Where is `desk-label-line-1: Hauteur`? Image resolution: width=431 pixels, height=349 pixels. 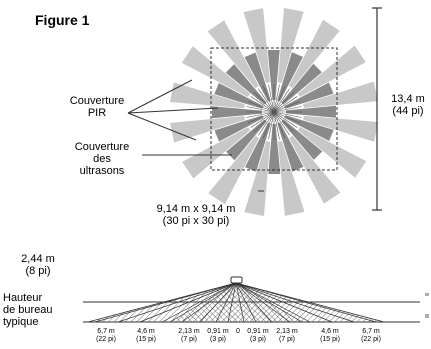 desk-label-line-1: Hauteur is located at coordinates (23, 298).